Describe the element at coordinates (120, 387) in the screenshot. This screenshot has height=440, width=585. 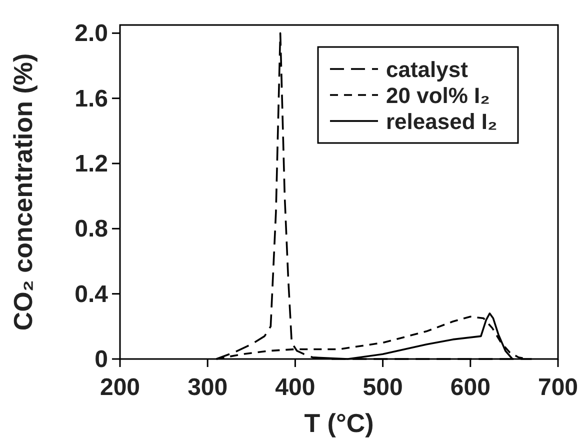
I see `x-tick-label: 200` at that location.